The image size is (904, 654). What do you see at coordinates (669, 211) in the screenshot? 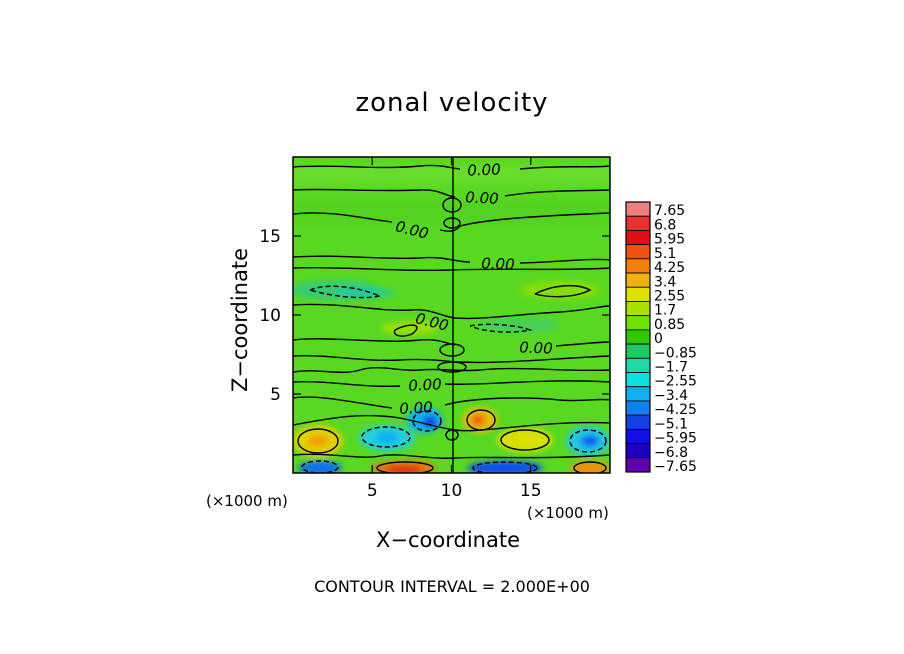
I see `colorbar-label: 7.65` at bounding box center [669, 211].